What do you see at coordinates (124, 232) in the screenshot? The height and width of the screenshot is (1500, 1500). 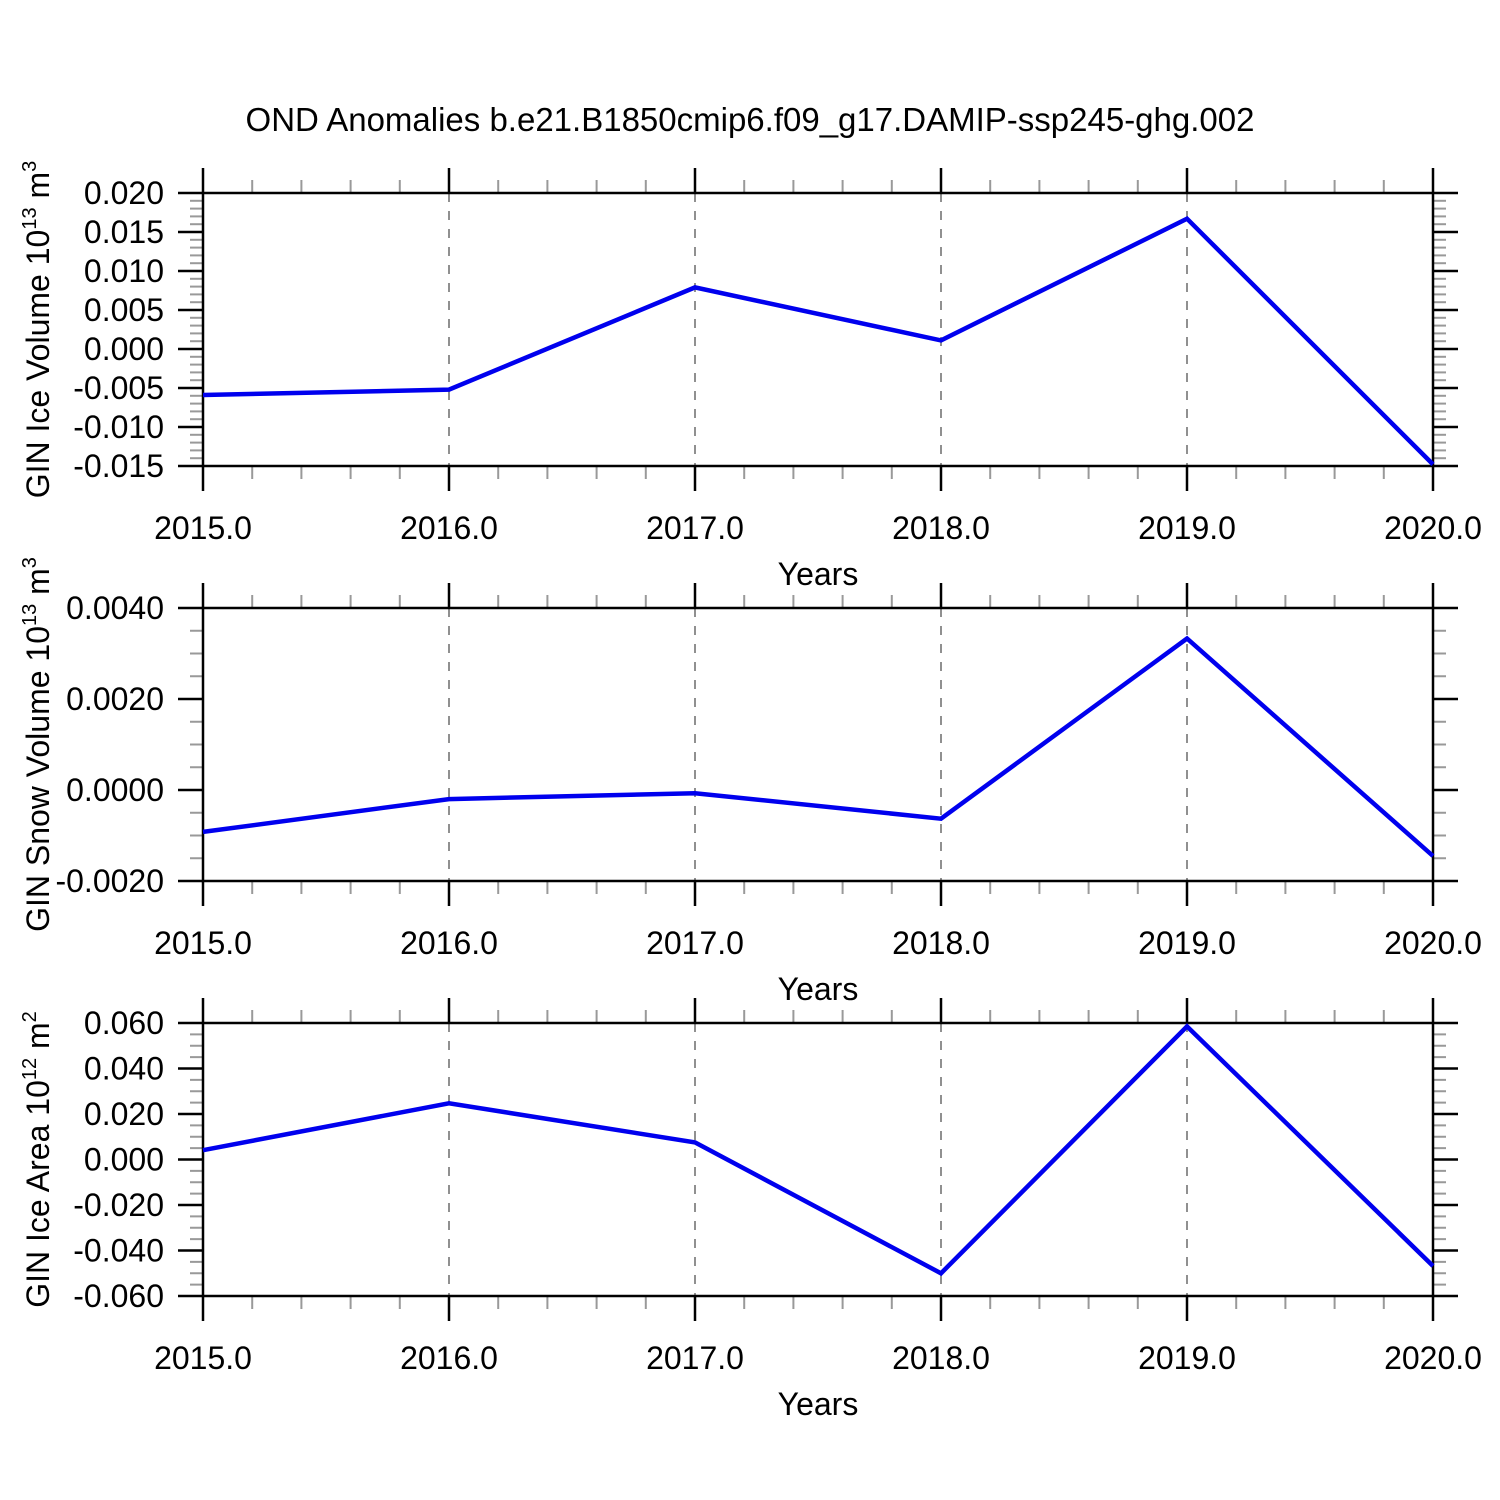 I see `y-tick-label: 0.015` at bounding box center [124, 232].